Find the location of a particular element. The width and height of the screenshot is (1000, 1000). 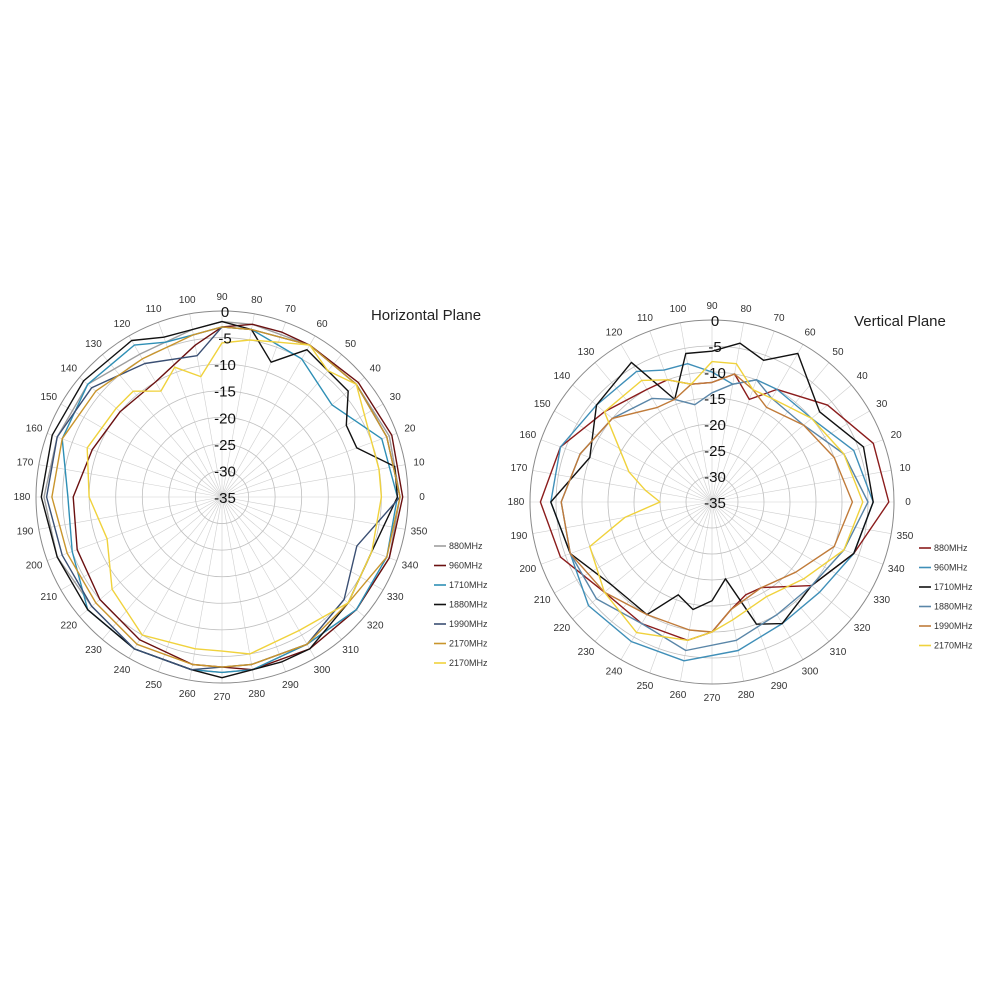

angle-tick-label: 120 is located at coordinates (122, 324).